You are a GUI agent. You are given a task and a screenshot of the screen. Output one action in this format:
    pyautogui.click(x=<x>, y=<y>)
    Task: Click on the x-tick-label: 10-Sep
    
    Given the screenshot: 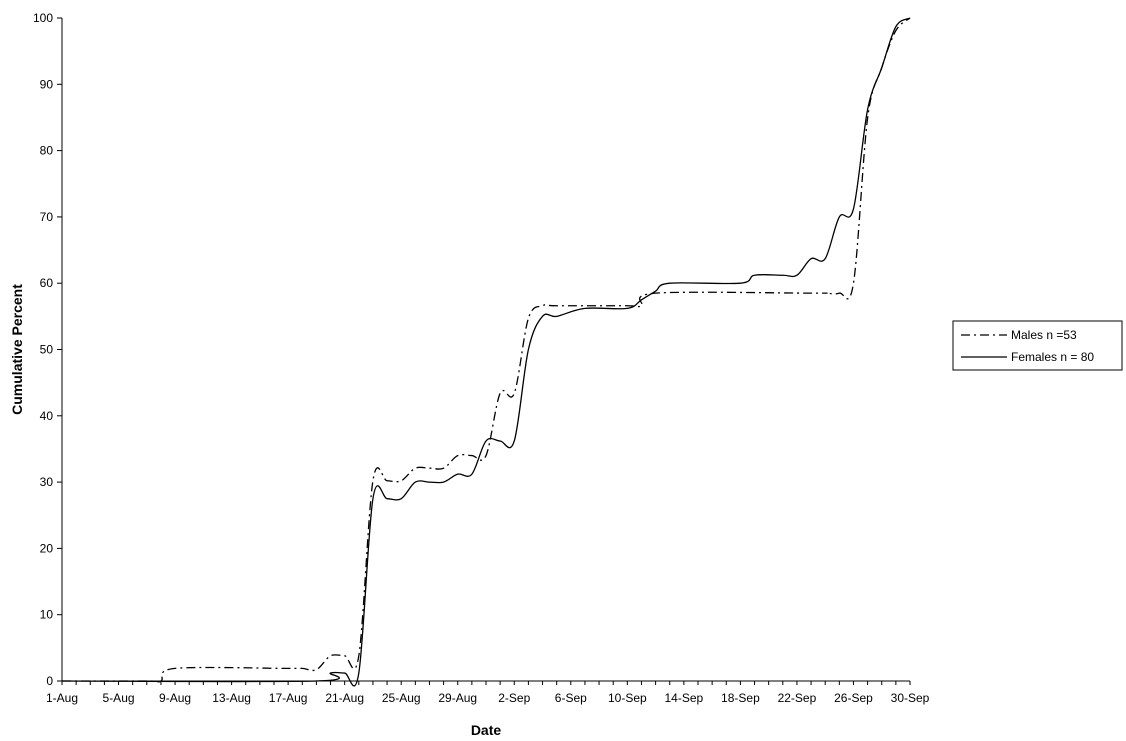 What is the action you would take?
    pyautogui.click(x=627, y=698)
    